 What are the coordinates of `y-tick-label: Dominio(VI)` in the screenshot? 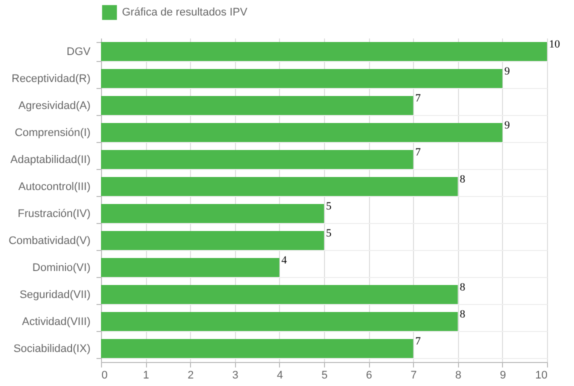 It's located at (61, 268).